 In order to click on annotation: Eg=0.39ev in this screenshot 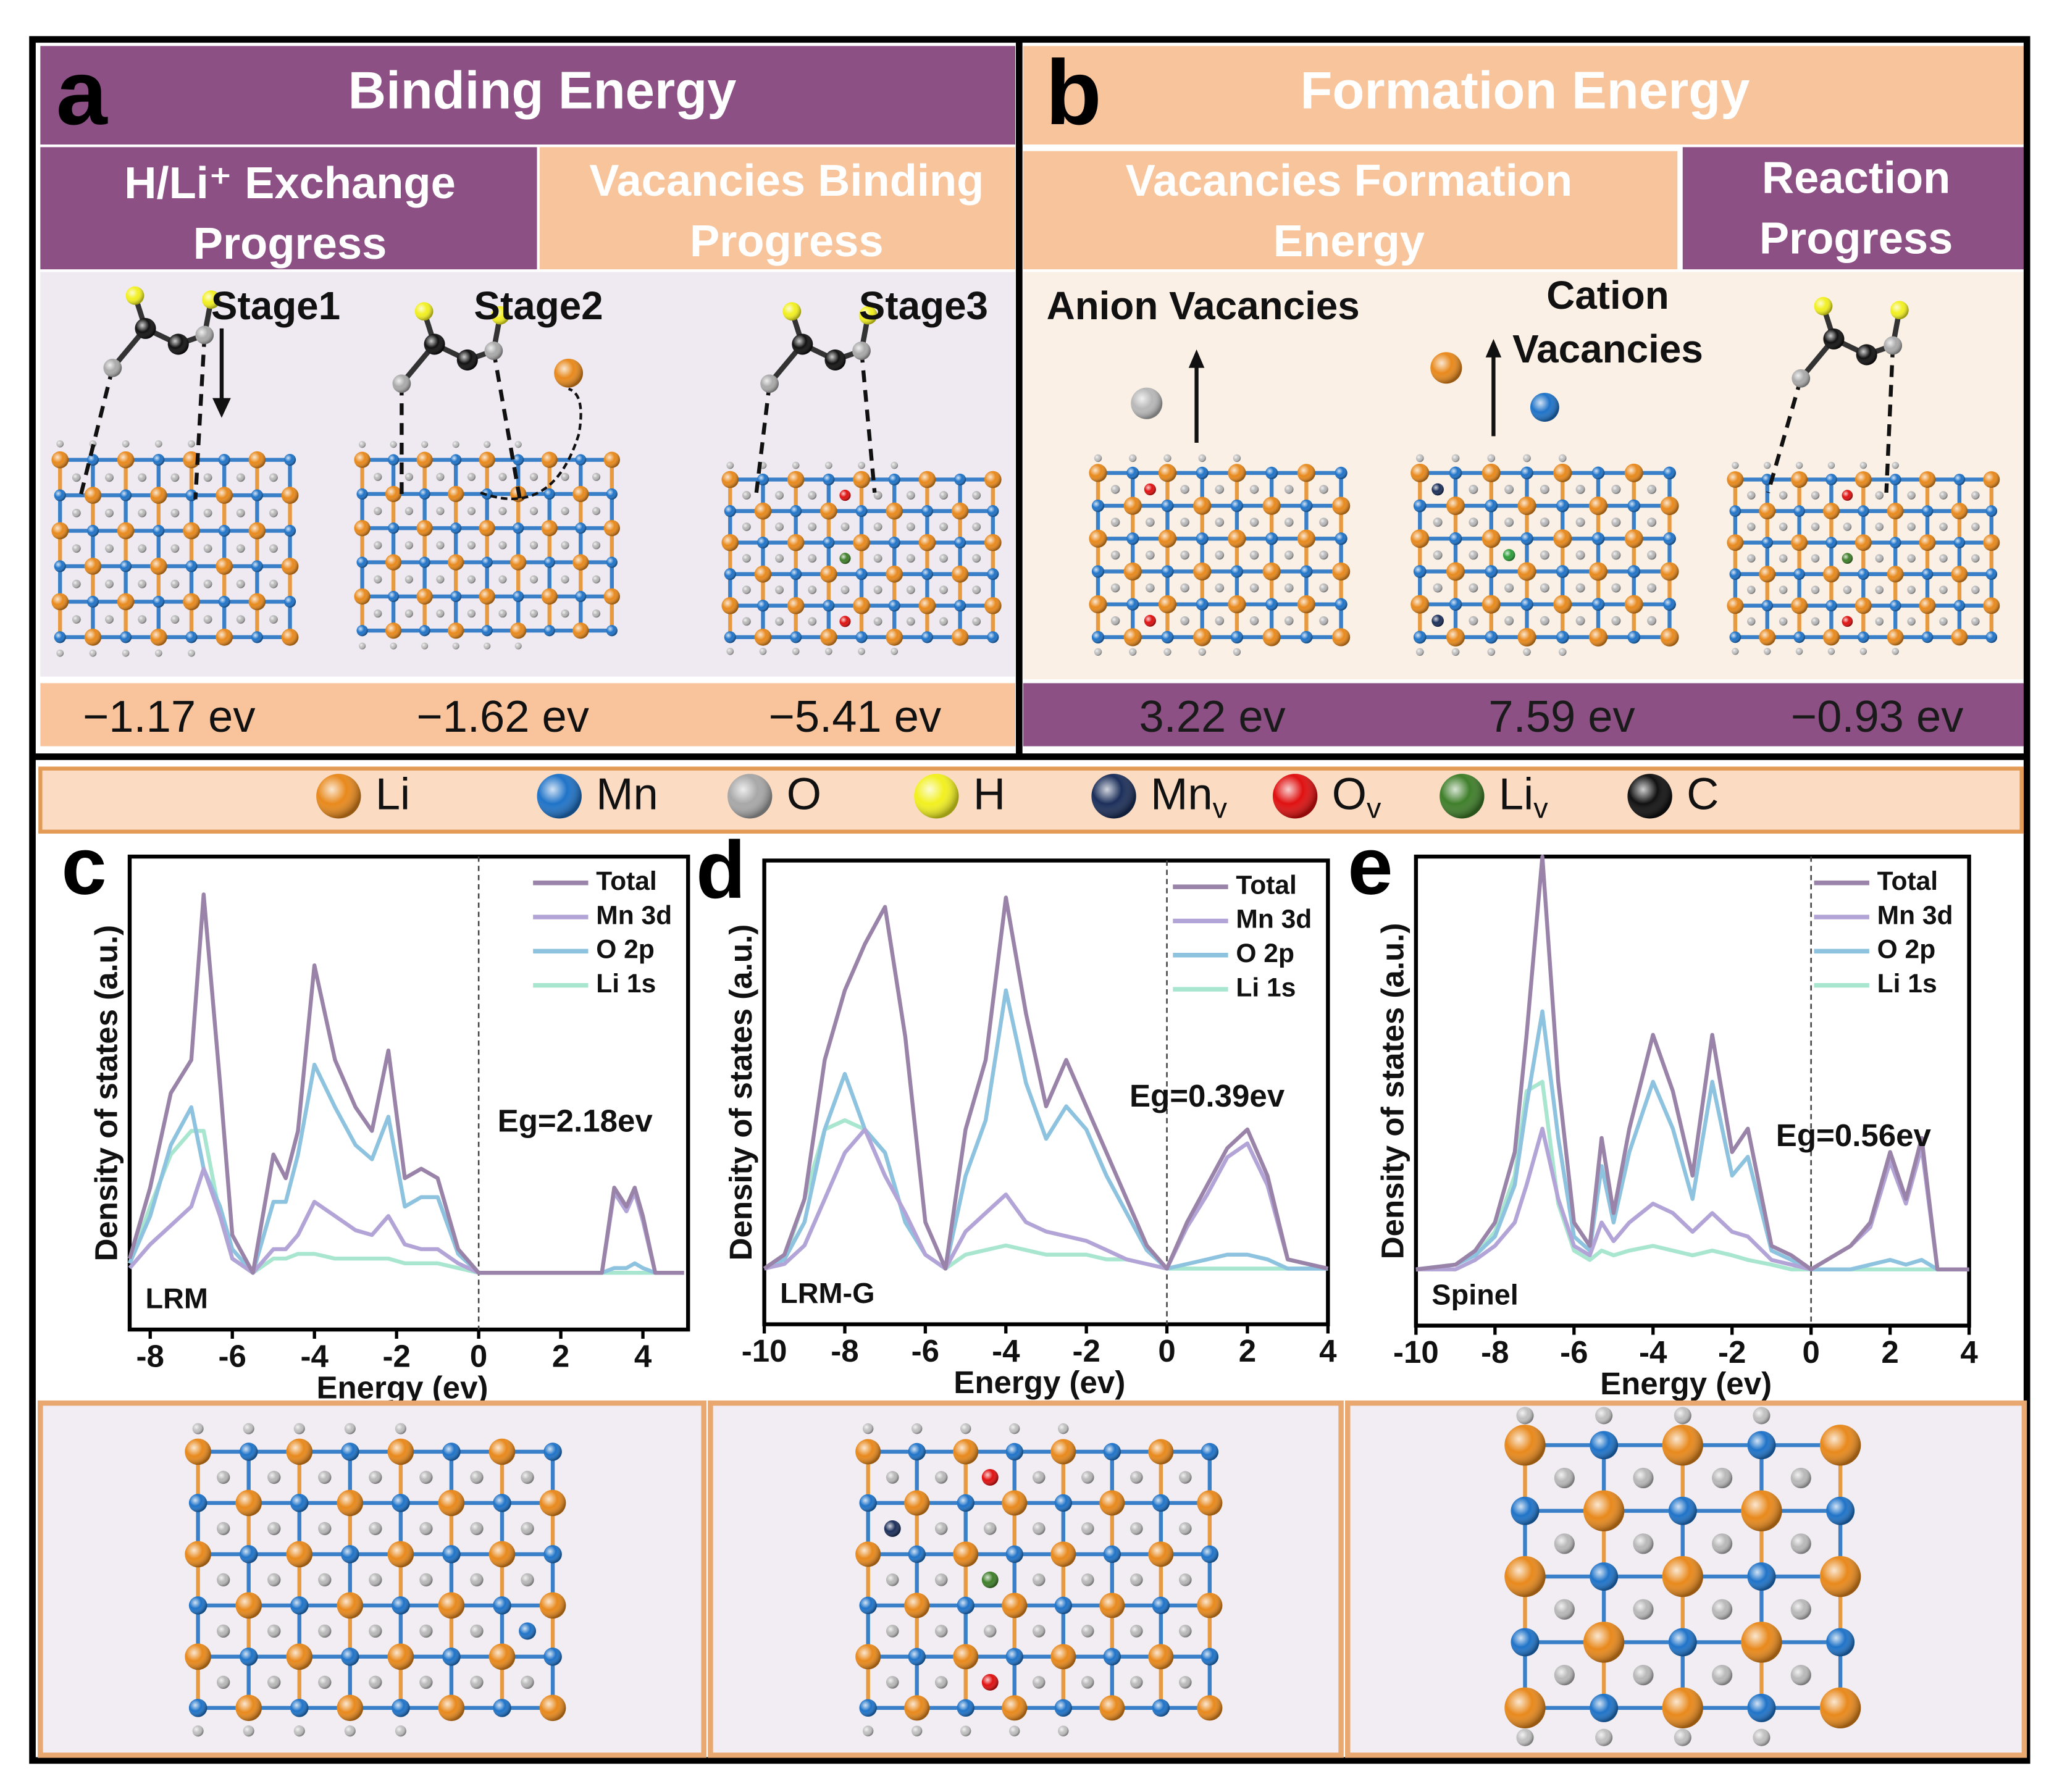, I will do `click(1207, 1095)`.